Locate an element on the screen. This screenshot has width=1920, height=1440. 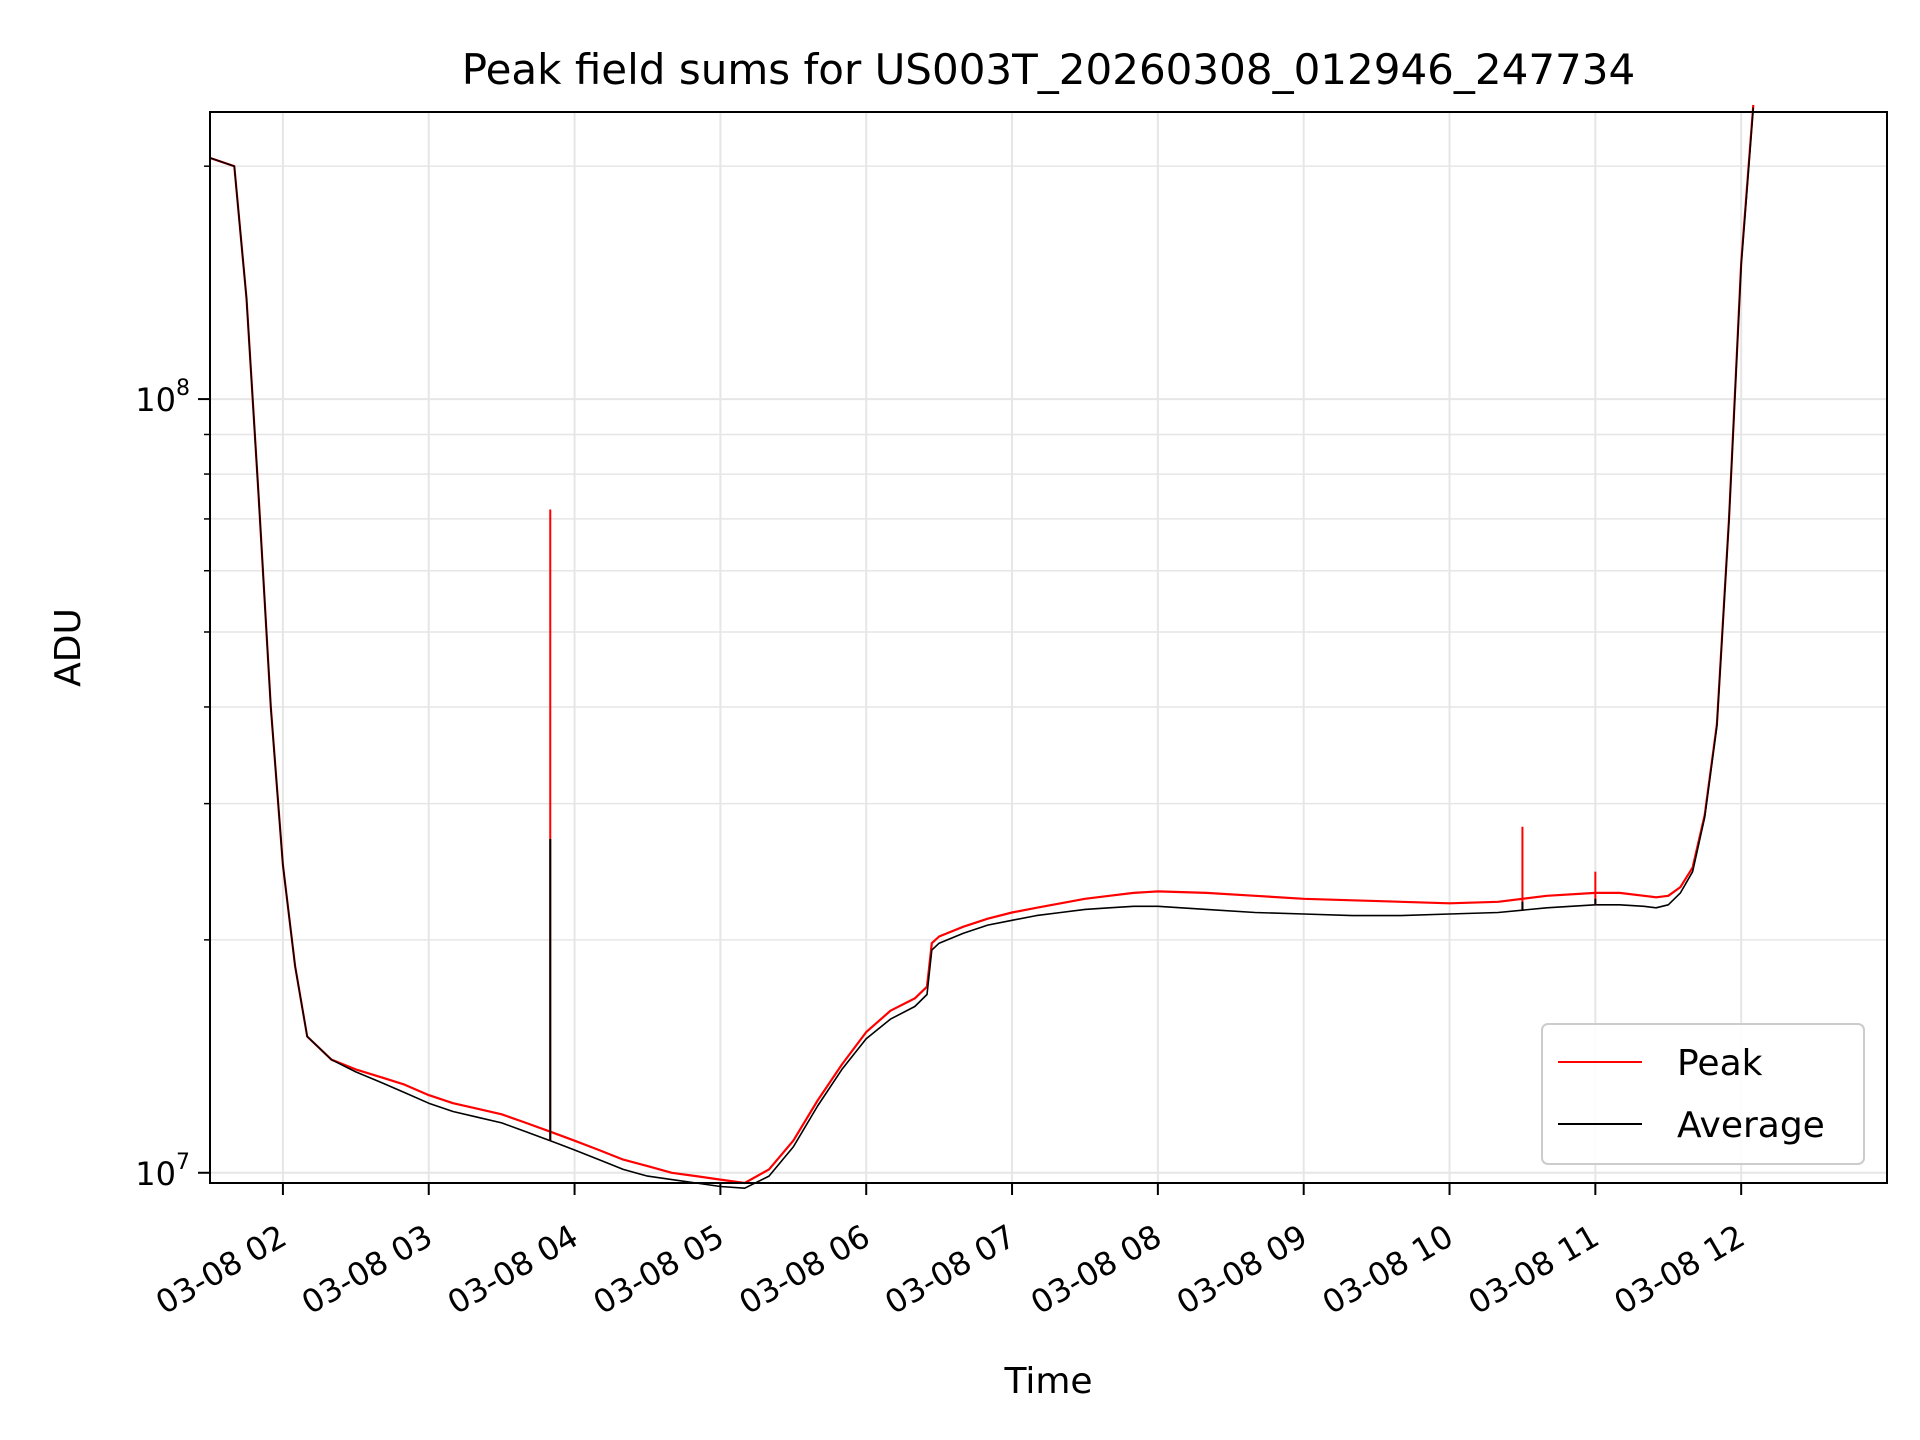
y-tick-label: 10⁷ is located at coordinates (162, 1171).